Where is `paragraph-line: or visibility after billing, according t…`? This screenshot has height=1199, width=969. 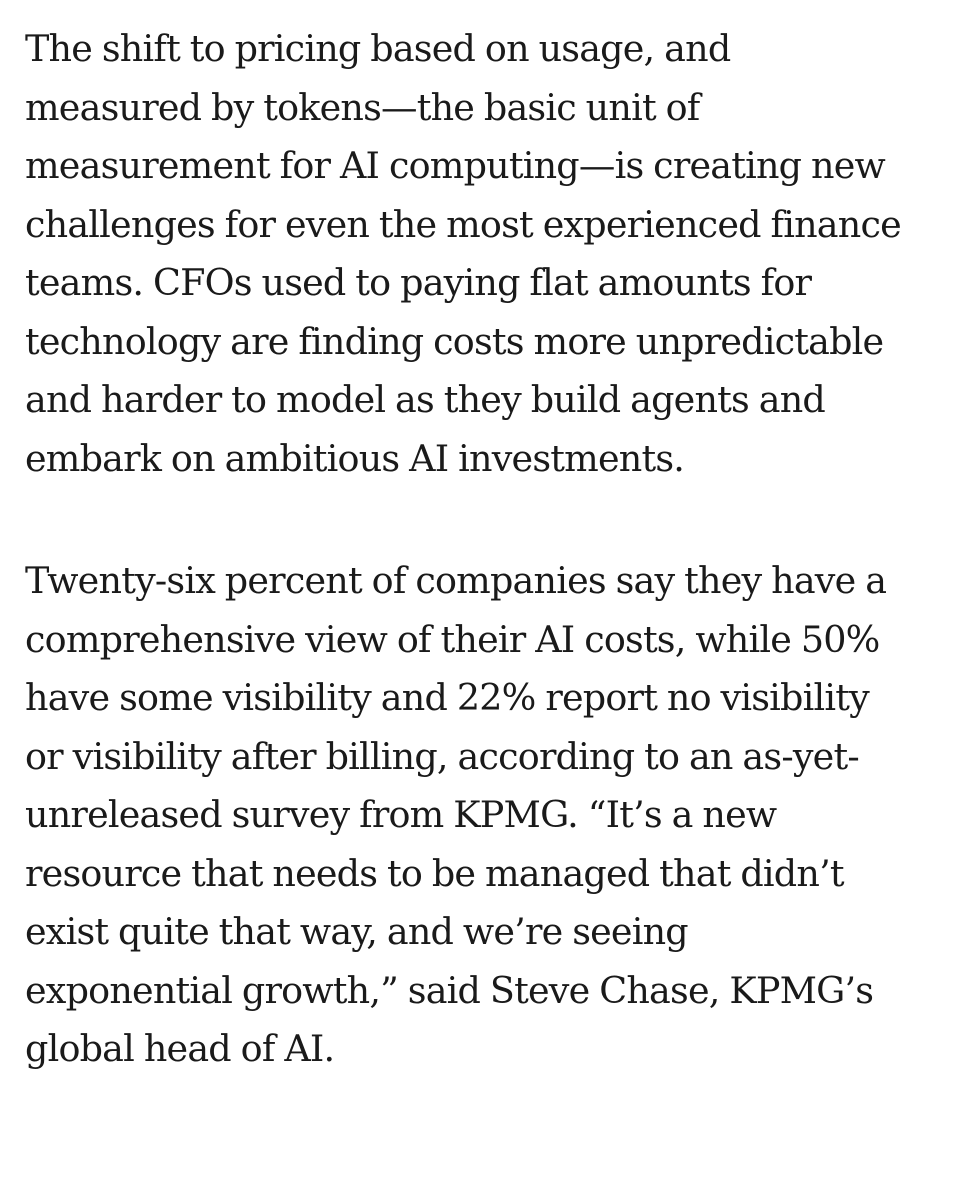 paragraph-line: or visibility after billing, according t… is located at coordinates (442, 756).